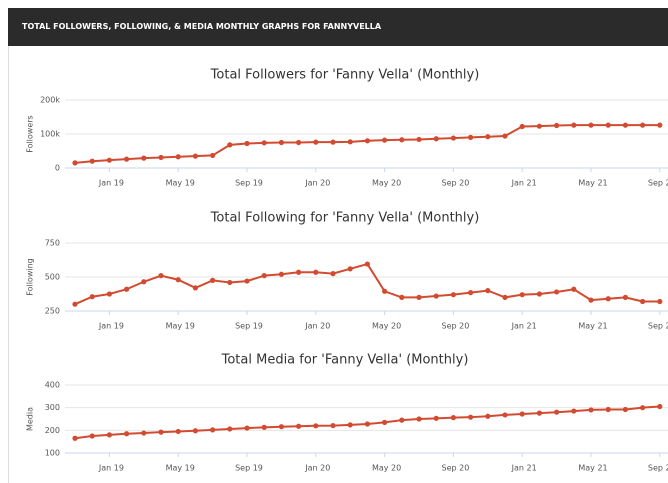  What do you see at coordinates (52, 243) in the screenshot?
I see `y-tick-label: 750` at bounding box center [52, 243].